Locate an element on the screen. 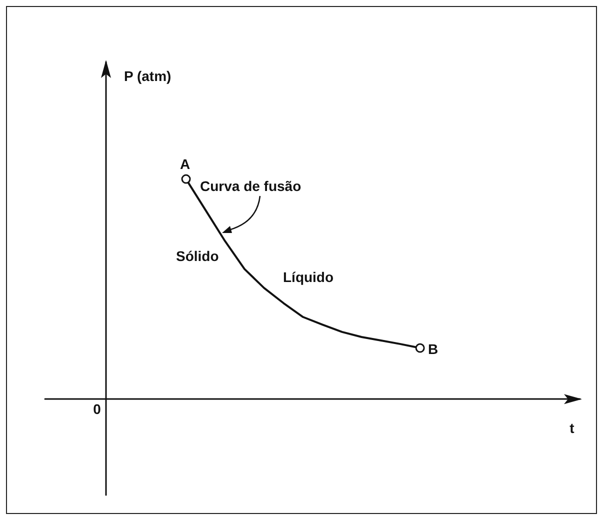 This screenshot has width=605, height=522. text: A is located at coordinates (185, 164).